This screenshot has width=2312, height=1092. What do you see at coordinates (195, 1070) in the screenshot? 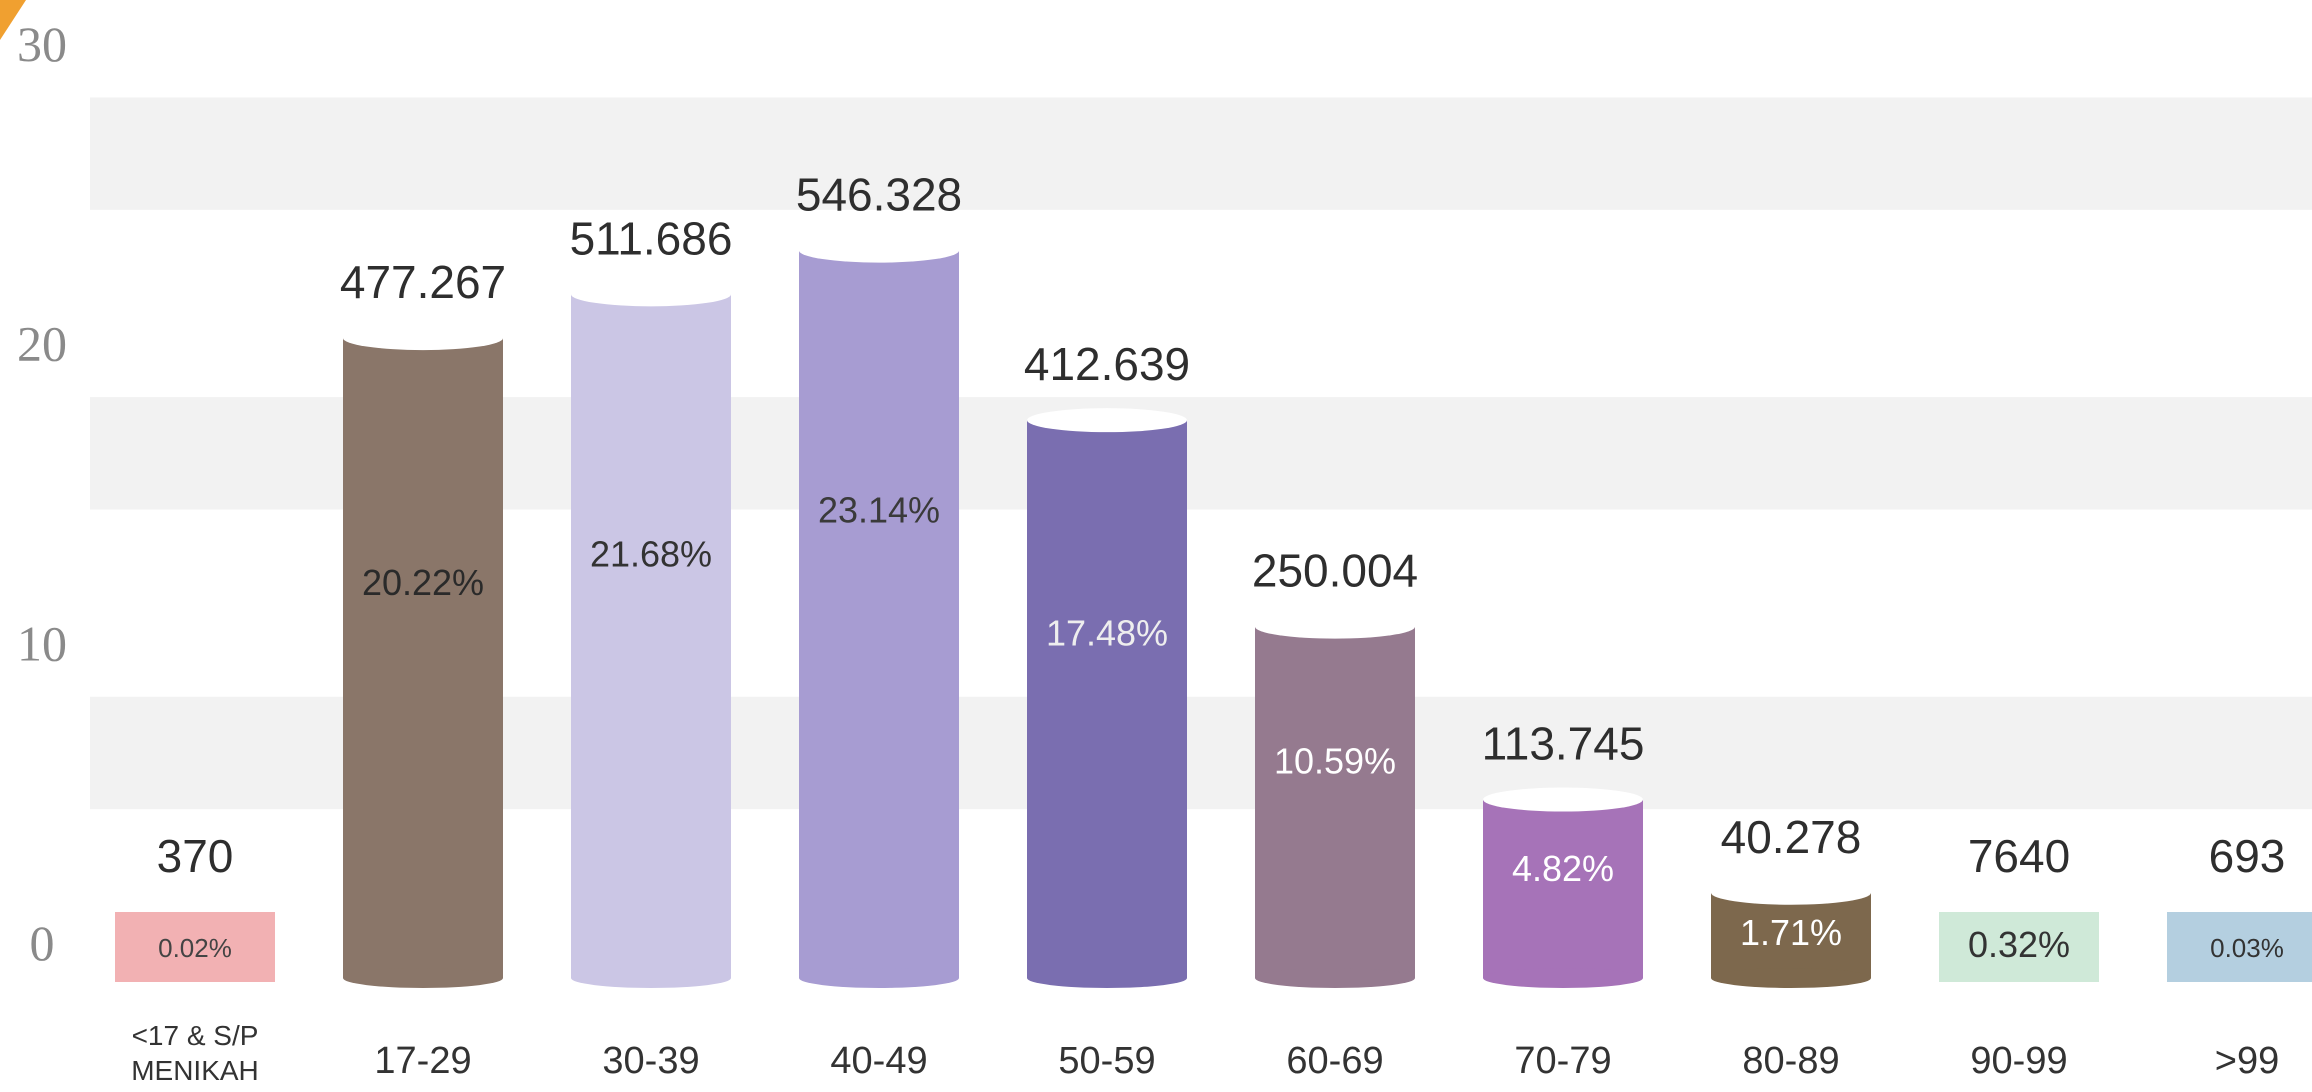
I see `x-tick-label-line2: MENIKAH` at bounding box center [195, 1070].